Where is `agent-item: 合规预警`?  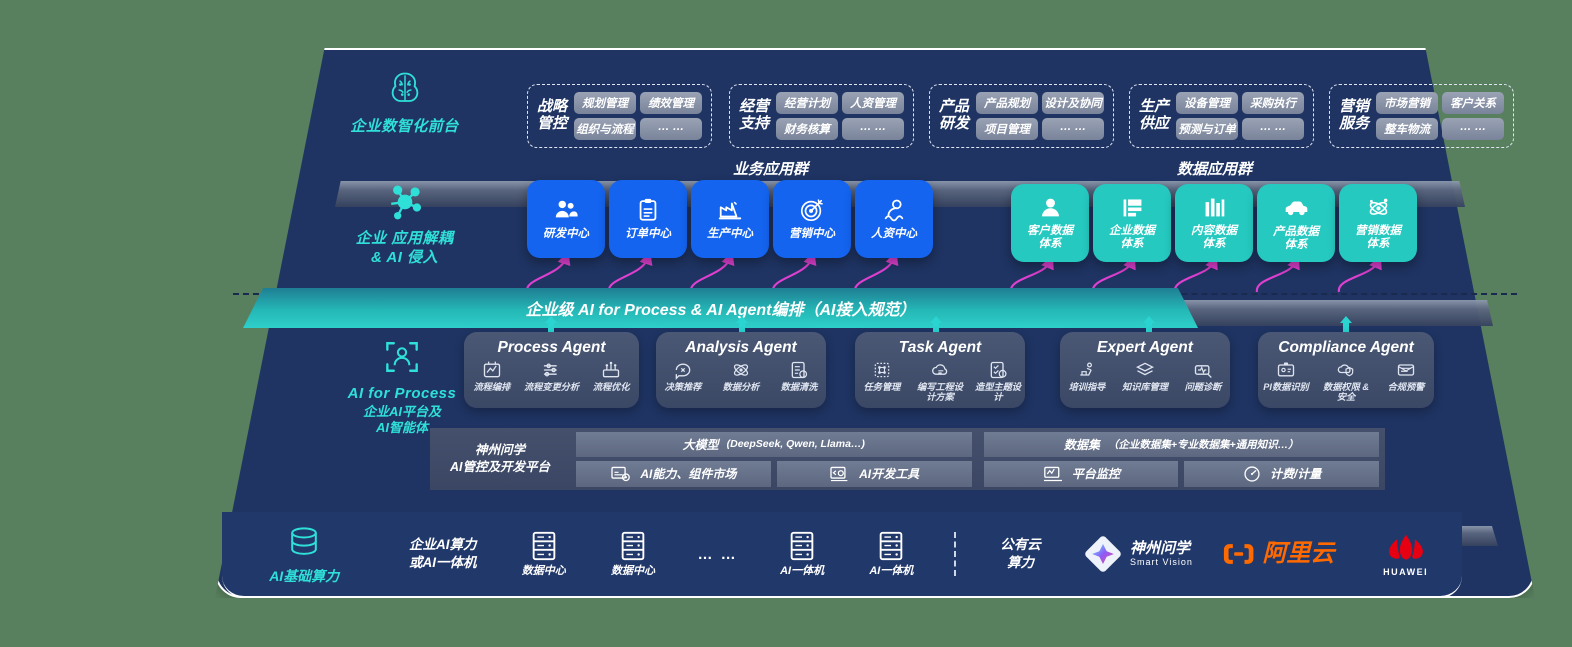 agent-item: 合规预警 is located at coordinates (1406, 381).